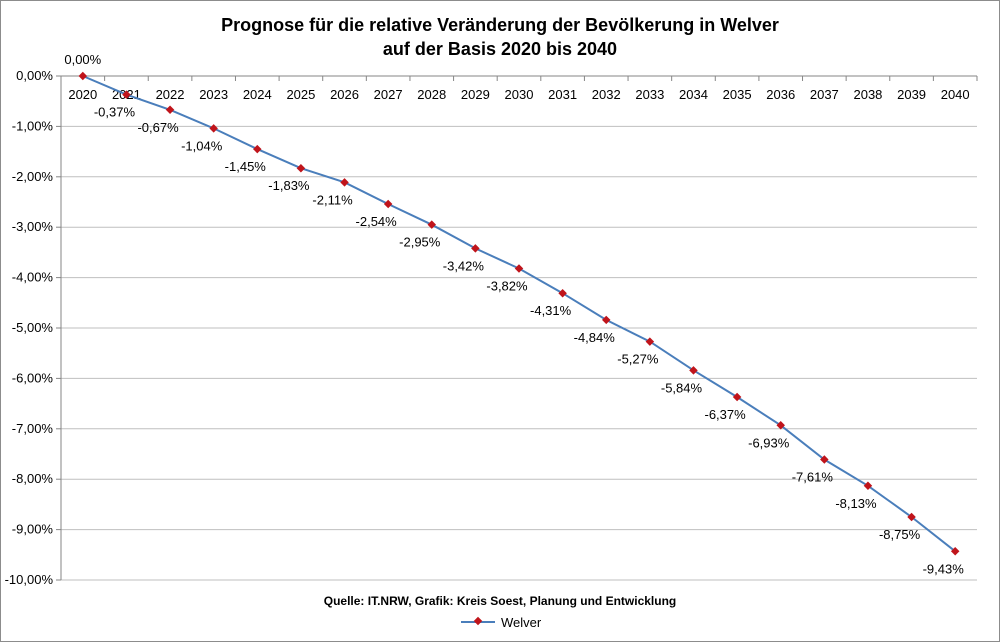 The image size is (1000, 642). I want to click on y-tick-label: -2,00%, so click(33, 176).